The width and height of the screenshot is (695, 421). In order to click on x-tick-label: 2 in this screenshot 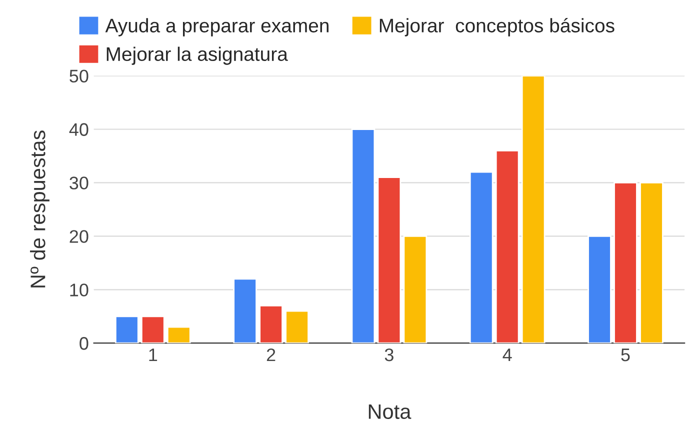, I will do `click(271, 355)`.